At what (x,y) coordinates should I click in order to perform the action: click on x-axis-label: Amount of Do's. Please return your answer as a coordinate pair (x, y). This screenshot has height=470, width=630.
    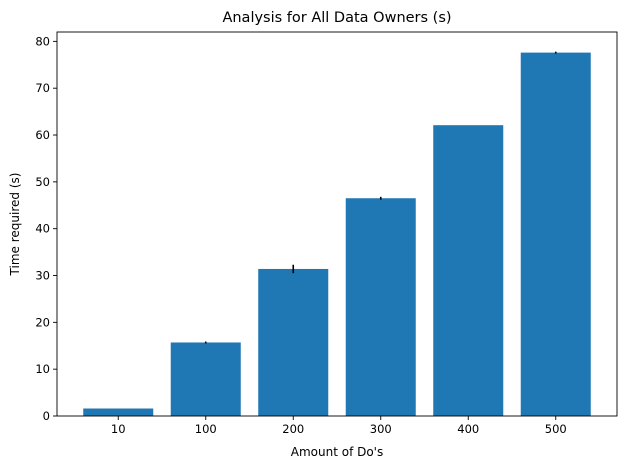
    Looking at the image, I should click on (337, 452).